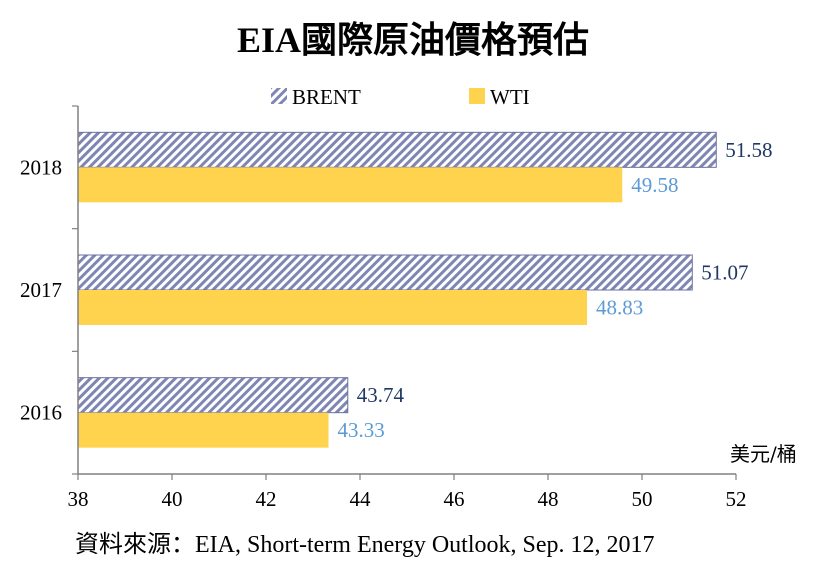 The height and width of the screenshot is (567, 827). Describe the element at coordinates (266, 499) in the screenshot. I see `x-tick-label-42: 42` at that location.